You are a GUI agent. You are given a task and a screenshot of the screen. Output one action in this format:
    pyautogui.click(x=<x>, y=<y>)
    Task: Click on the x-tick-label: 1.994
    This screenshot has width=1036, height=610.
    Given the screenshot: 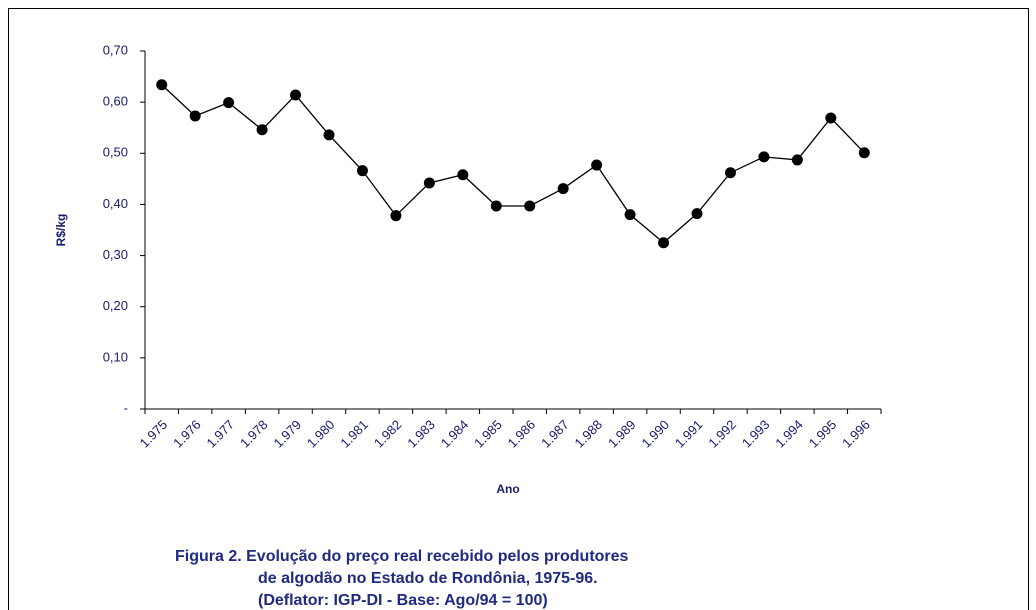 What is the action you would take?
    pyautogui.click(x=789, y=434)
    